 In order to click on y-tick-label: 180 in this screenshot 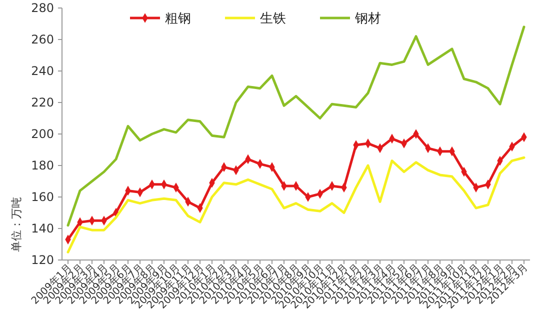, I will do `click(42, 165)`.